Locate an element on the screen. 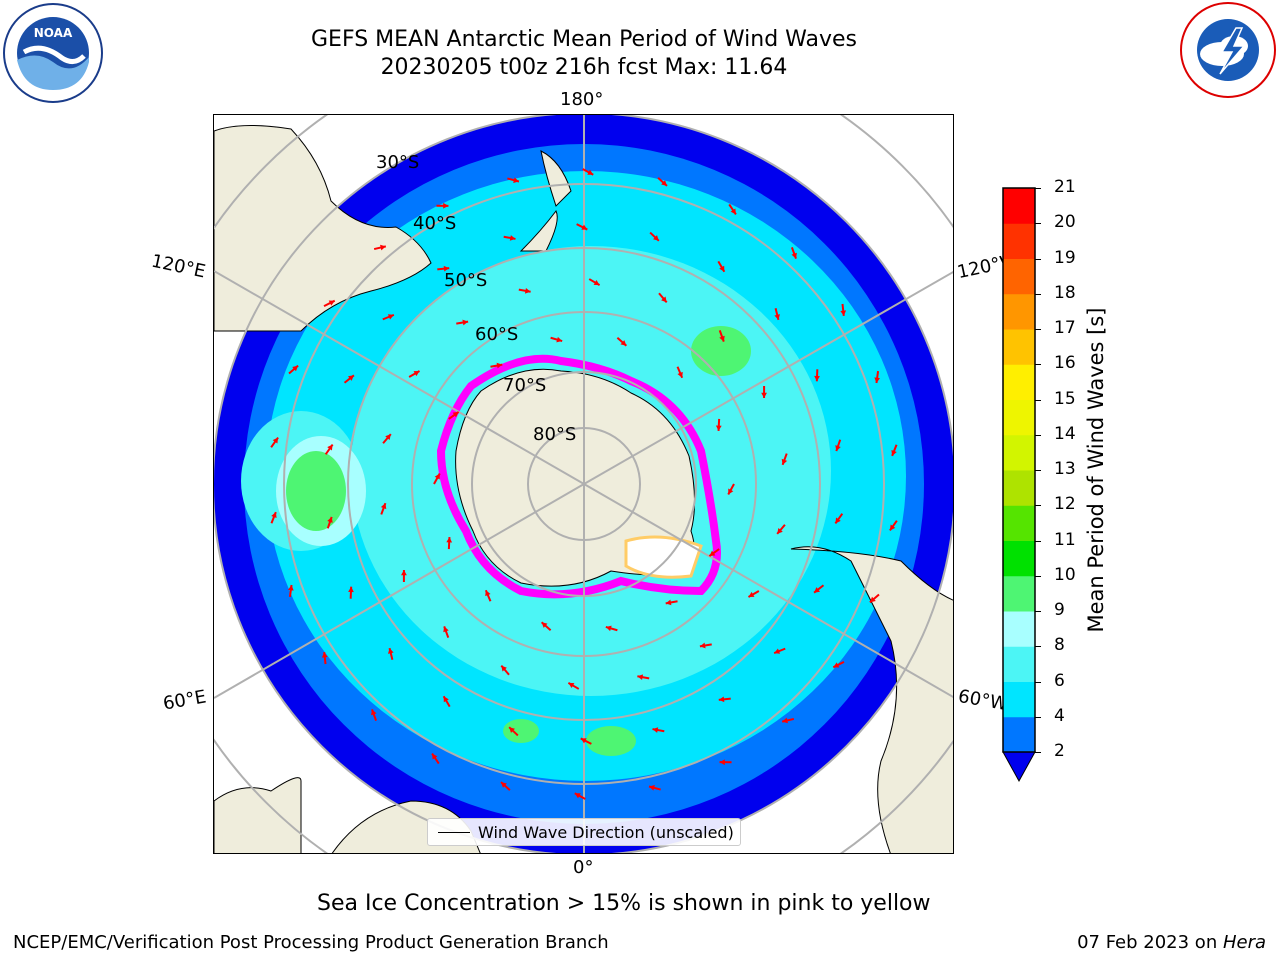 Image resolution: width=1280 pixels, height=960 pixels. lat-label-70s: 70°S is located at coordinates (525, 385).